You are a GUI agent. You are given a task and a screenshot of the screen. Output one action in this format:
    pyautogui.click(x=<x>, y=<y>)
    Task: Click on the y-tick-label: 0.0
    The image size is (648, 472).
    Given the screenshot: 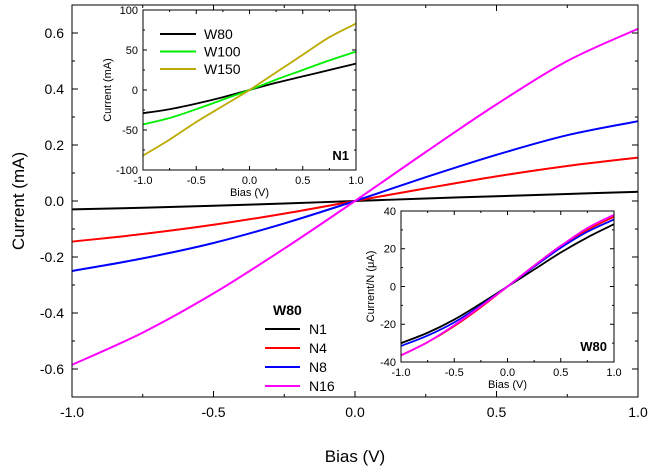 What is the action you would take?
    pyautogui.click(x=55, y=201)
    